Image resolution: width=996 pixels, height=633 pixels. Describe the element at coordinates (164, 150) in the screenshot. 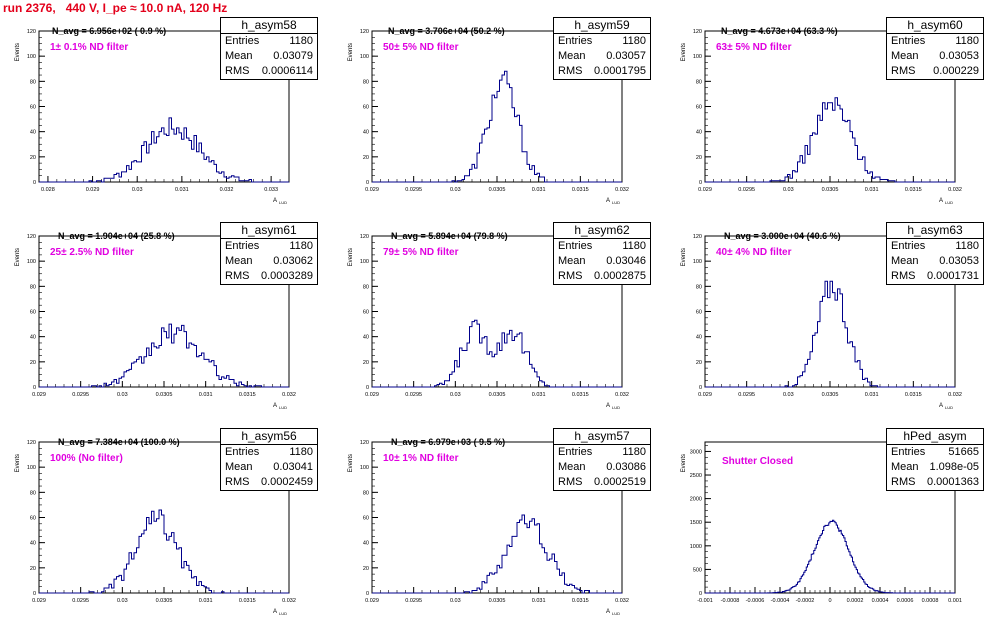

I see `histogram-line` at that location.